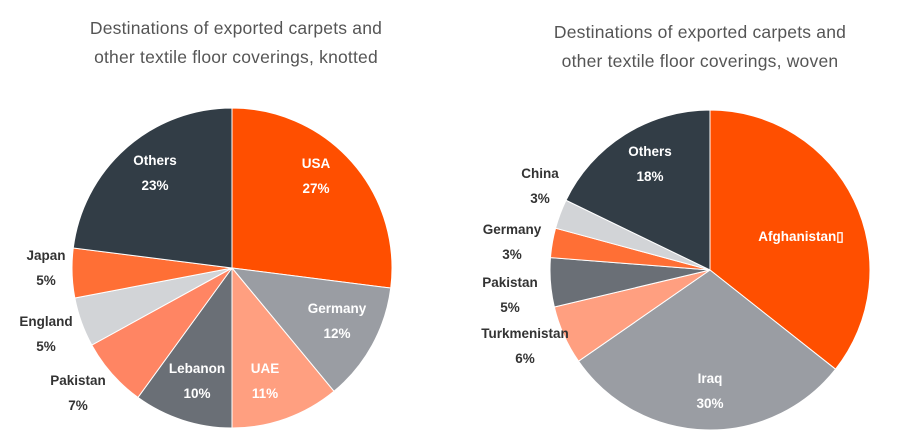 The height and width of the screenshot is (446, 900). I want to click on pie-slice-germany, so click(311, 329).